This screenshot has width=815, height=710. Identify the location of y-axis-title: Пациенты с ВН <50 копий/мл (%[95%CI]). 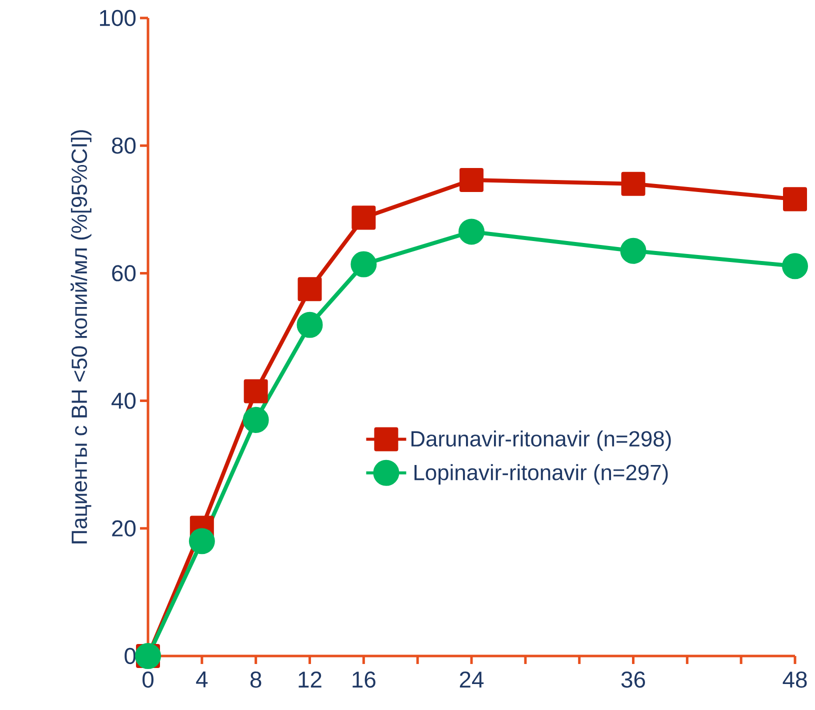
(81, 337).